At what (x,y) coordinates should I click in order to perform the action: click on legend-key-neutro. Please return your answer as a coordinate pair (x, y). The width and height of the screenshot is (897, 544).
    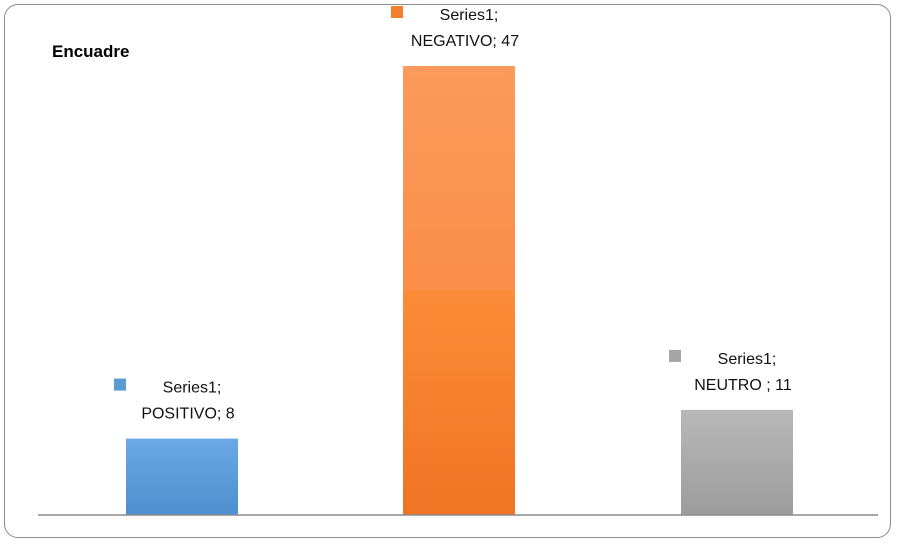
    Looking at the image, I should click on (675, 355).